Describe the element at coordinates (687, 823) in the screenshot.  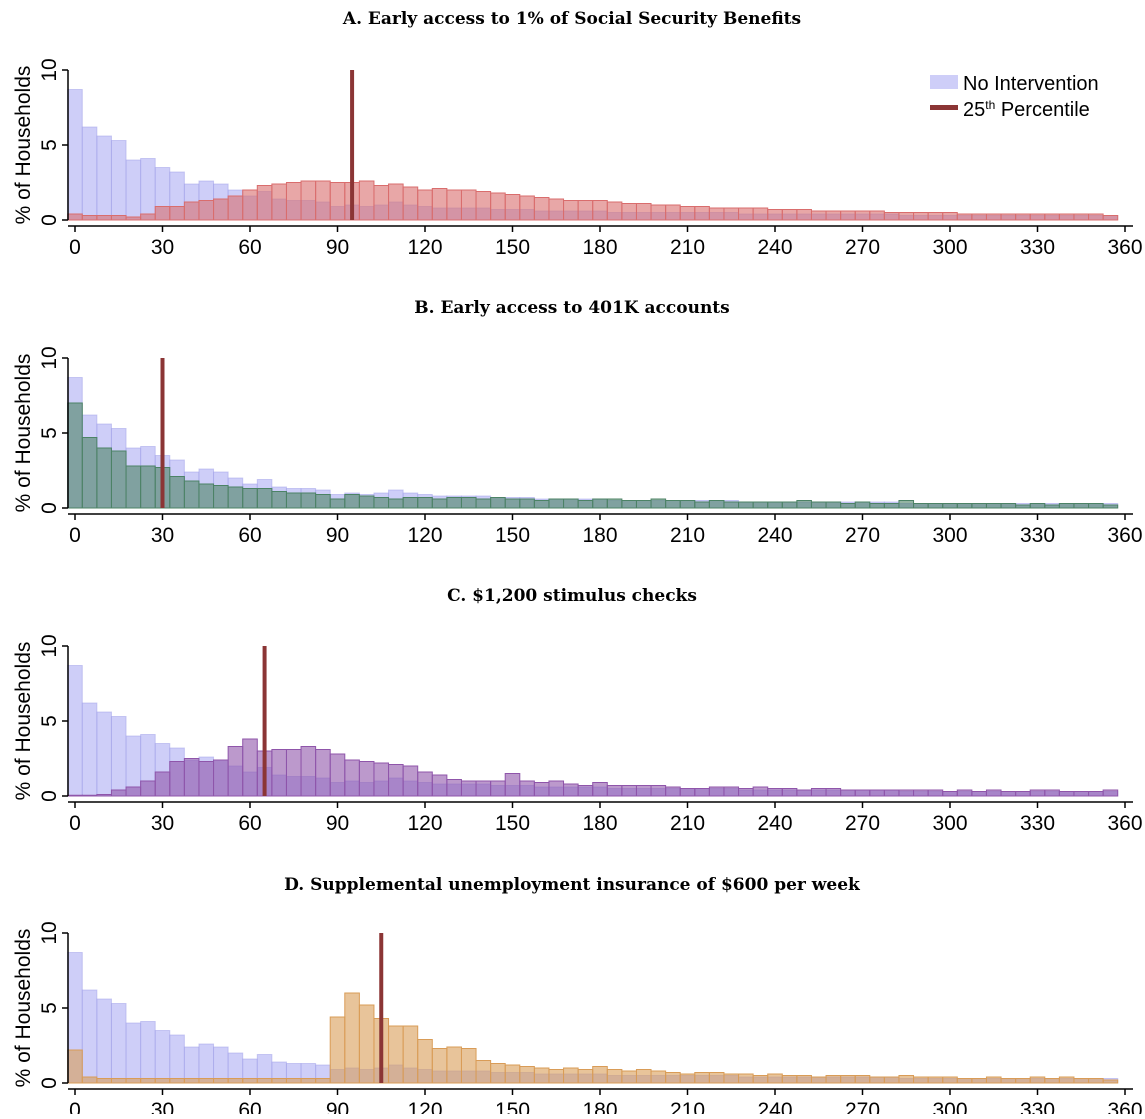
I see `x-tick-label: 210` at that location.